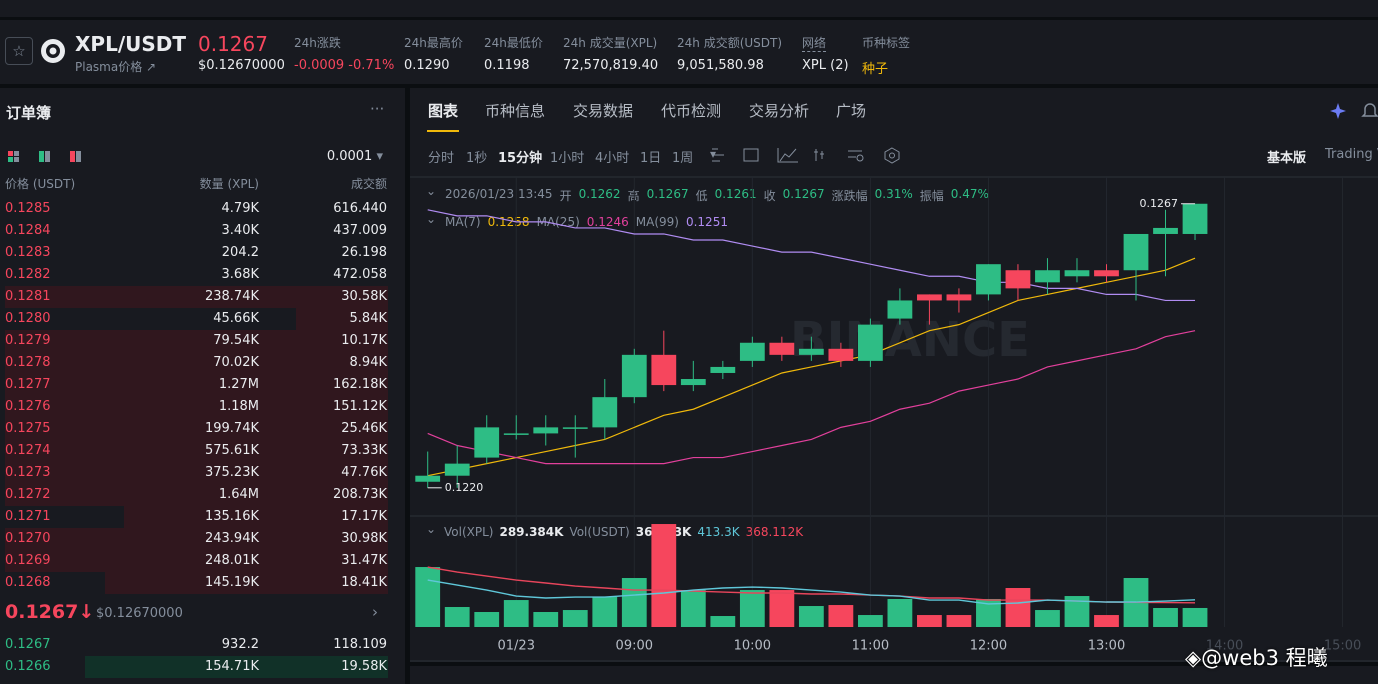 The width and height of the screenshot is (1378, 684). I want to click on stat-label: 24h最高价, so click(433, 43).